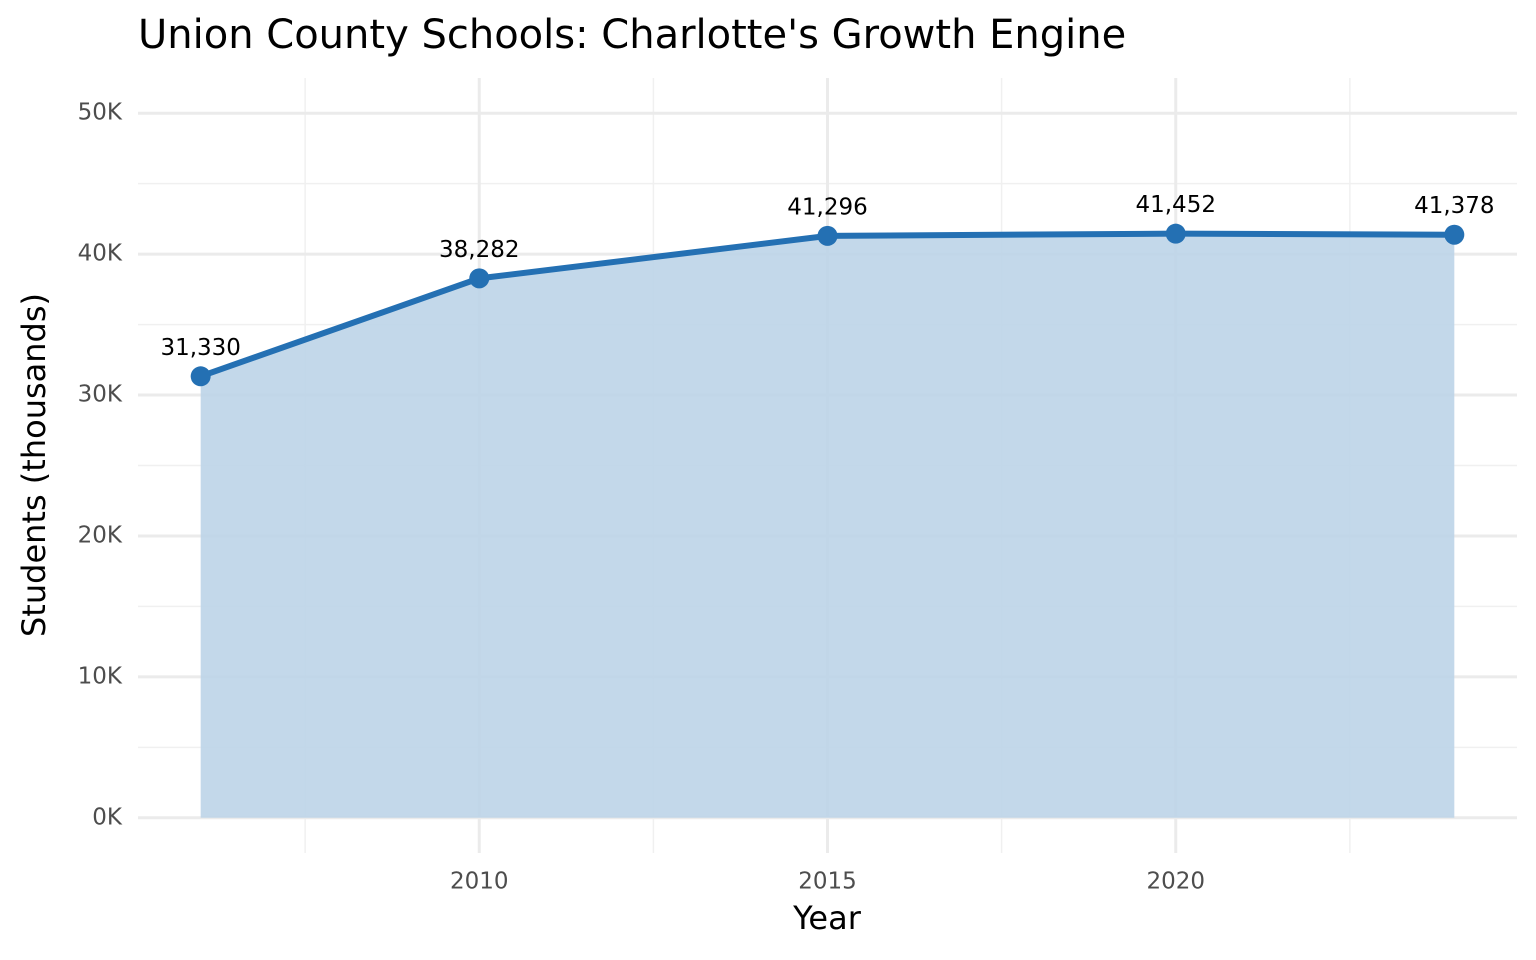 The width and height of the screenshot is (1536, 960). What do you see at coordinates (827, 918) in the screenshot?
I see `x-axis-title: Year` at bounding box center [827, 918].